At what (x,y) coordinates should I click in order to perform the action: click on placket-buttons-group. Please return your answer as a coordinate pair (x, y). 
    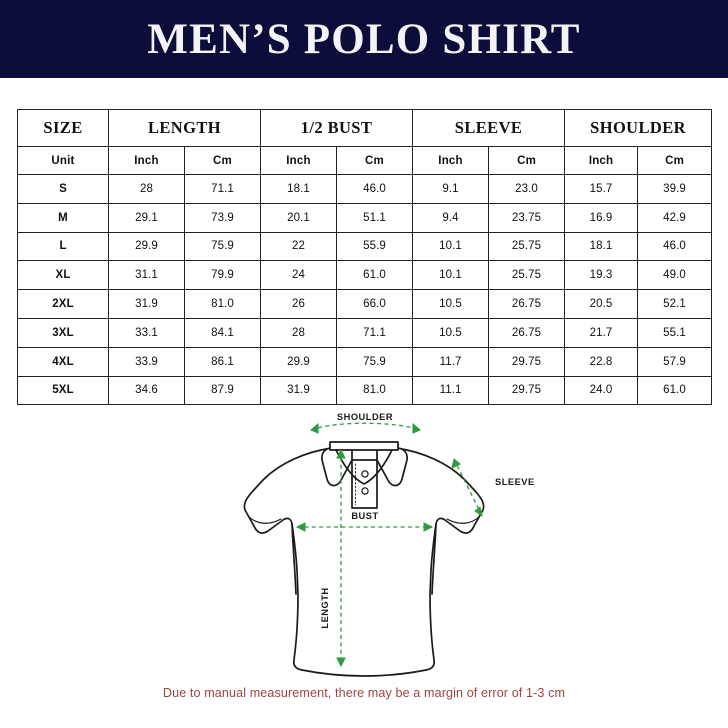
    Looking at the image, I should click on (365, 482).